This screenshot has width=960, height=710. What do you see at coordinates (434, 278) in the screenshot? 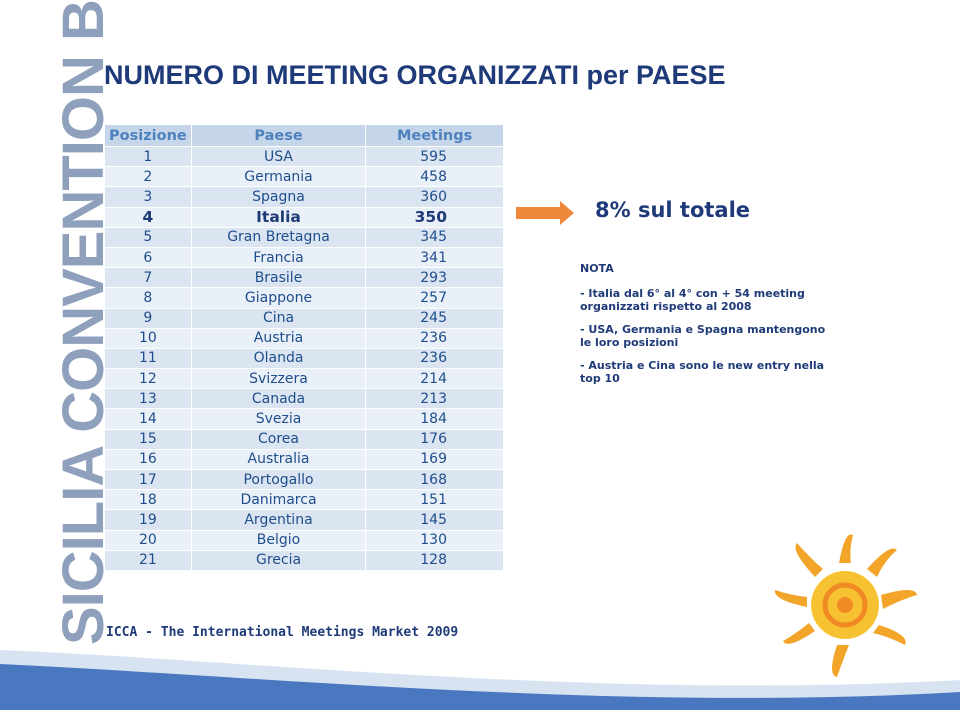
I see `cell: 293` at bounding box center [434, 278].